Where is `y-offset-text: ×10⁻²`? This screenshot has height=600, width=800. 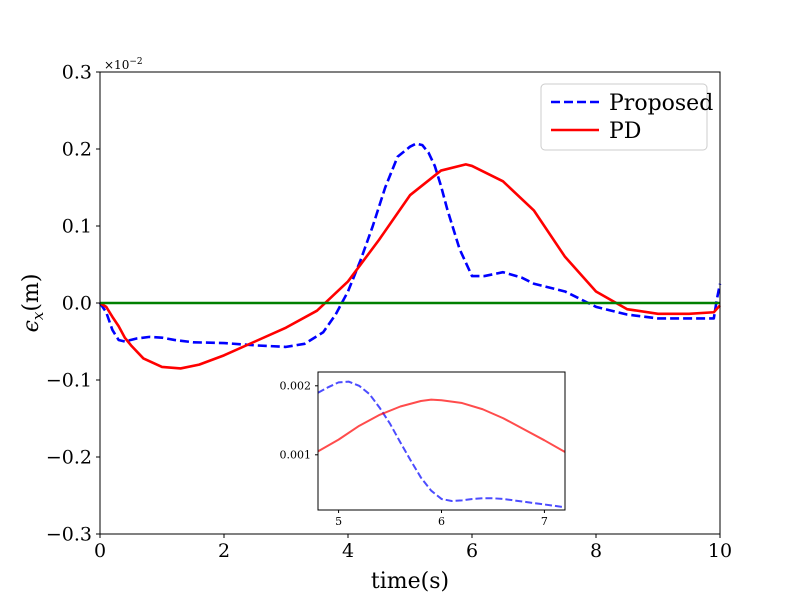
y-offset-text: ×10⁻² is located at coordinates (123, 64).